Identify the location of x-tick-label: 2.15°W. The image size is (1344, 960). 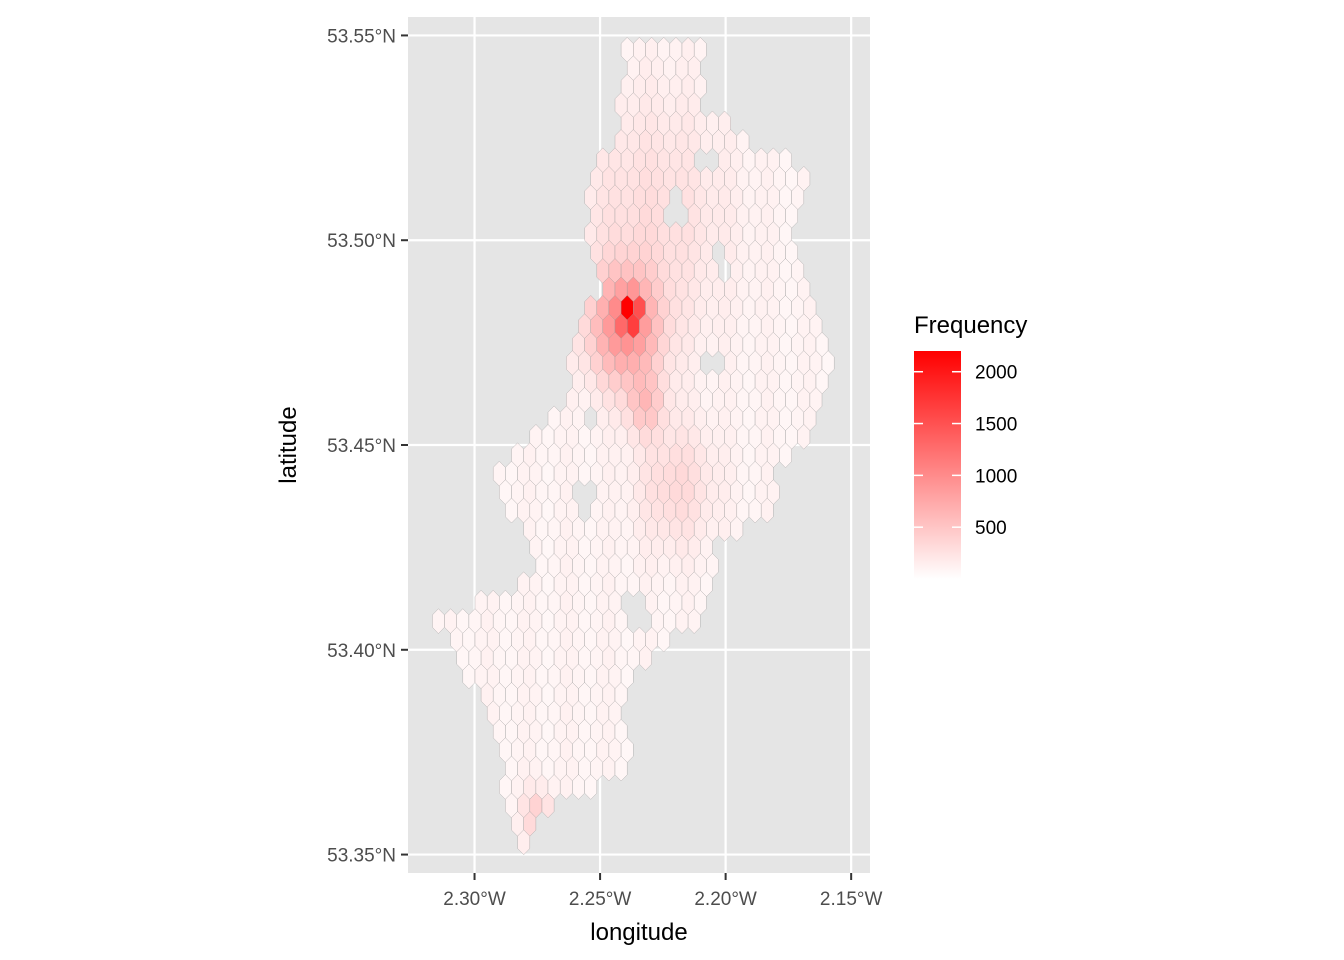
(851, 899).